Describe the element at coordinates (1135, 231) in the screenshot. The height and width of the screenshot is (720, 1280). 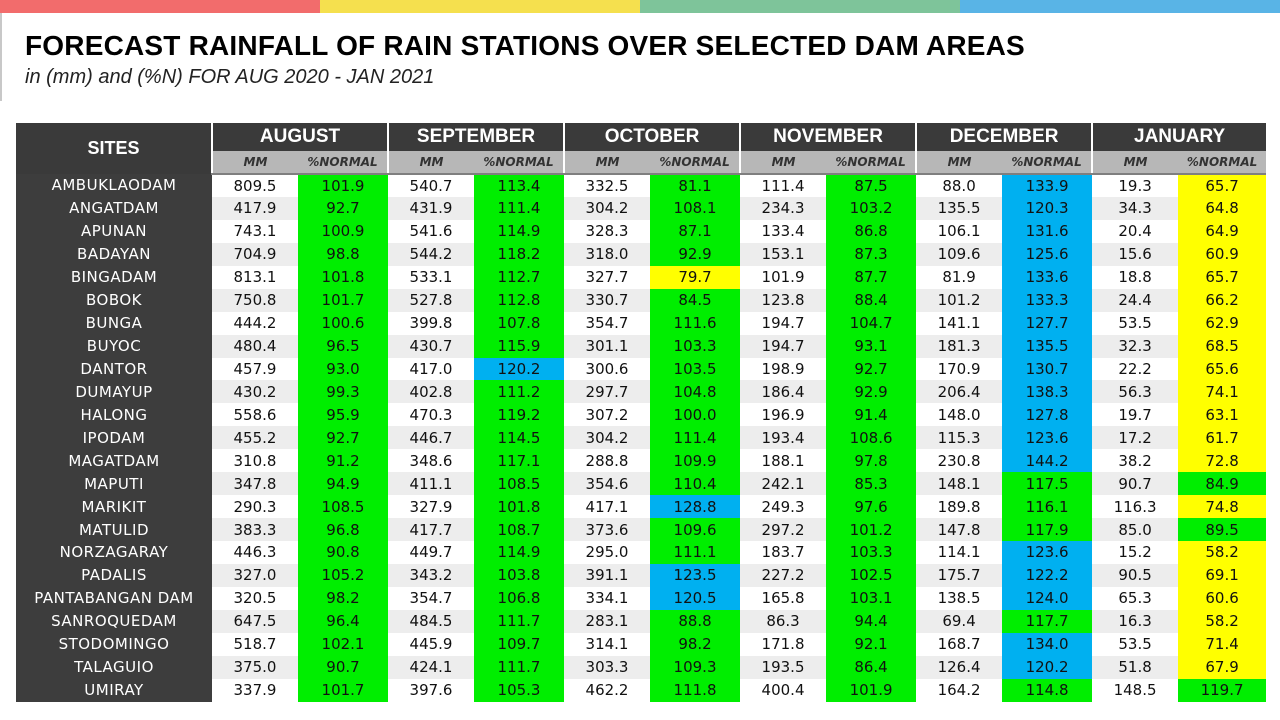
I see `mm-cell: 20.4` at that location.